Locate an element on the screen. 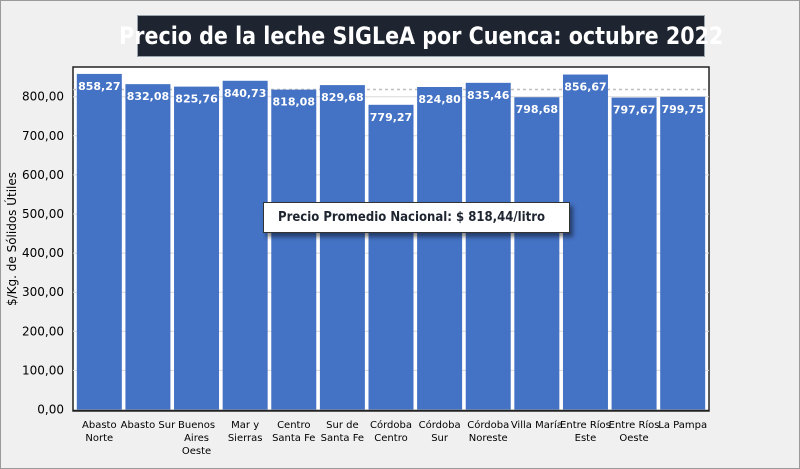 Image resolution: width=800 pixels, height=469 pixels. x-category-label: Villa María is located at coordinates (537, 425).